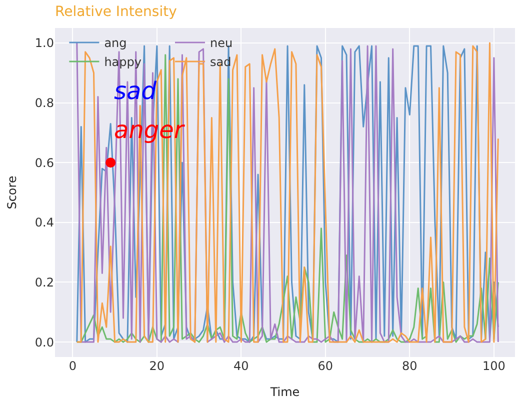 The height and width of the screenshot is (405, 524). Describe the element at coordinates (326, 366) in the screenshot. I see `x-tick-label: 60` at that location.